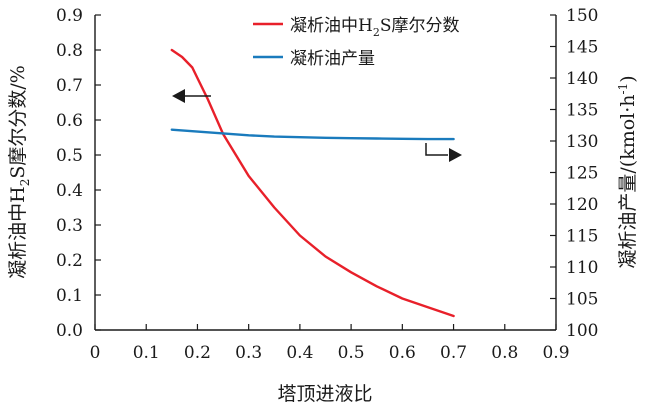 Image resolution: width=649 pixels, height=408 pixels. Describe the element at coordinates (555, 353) in the screenshot. I see `x-tick-label: 0.9` at that location.